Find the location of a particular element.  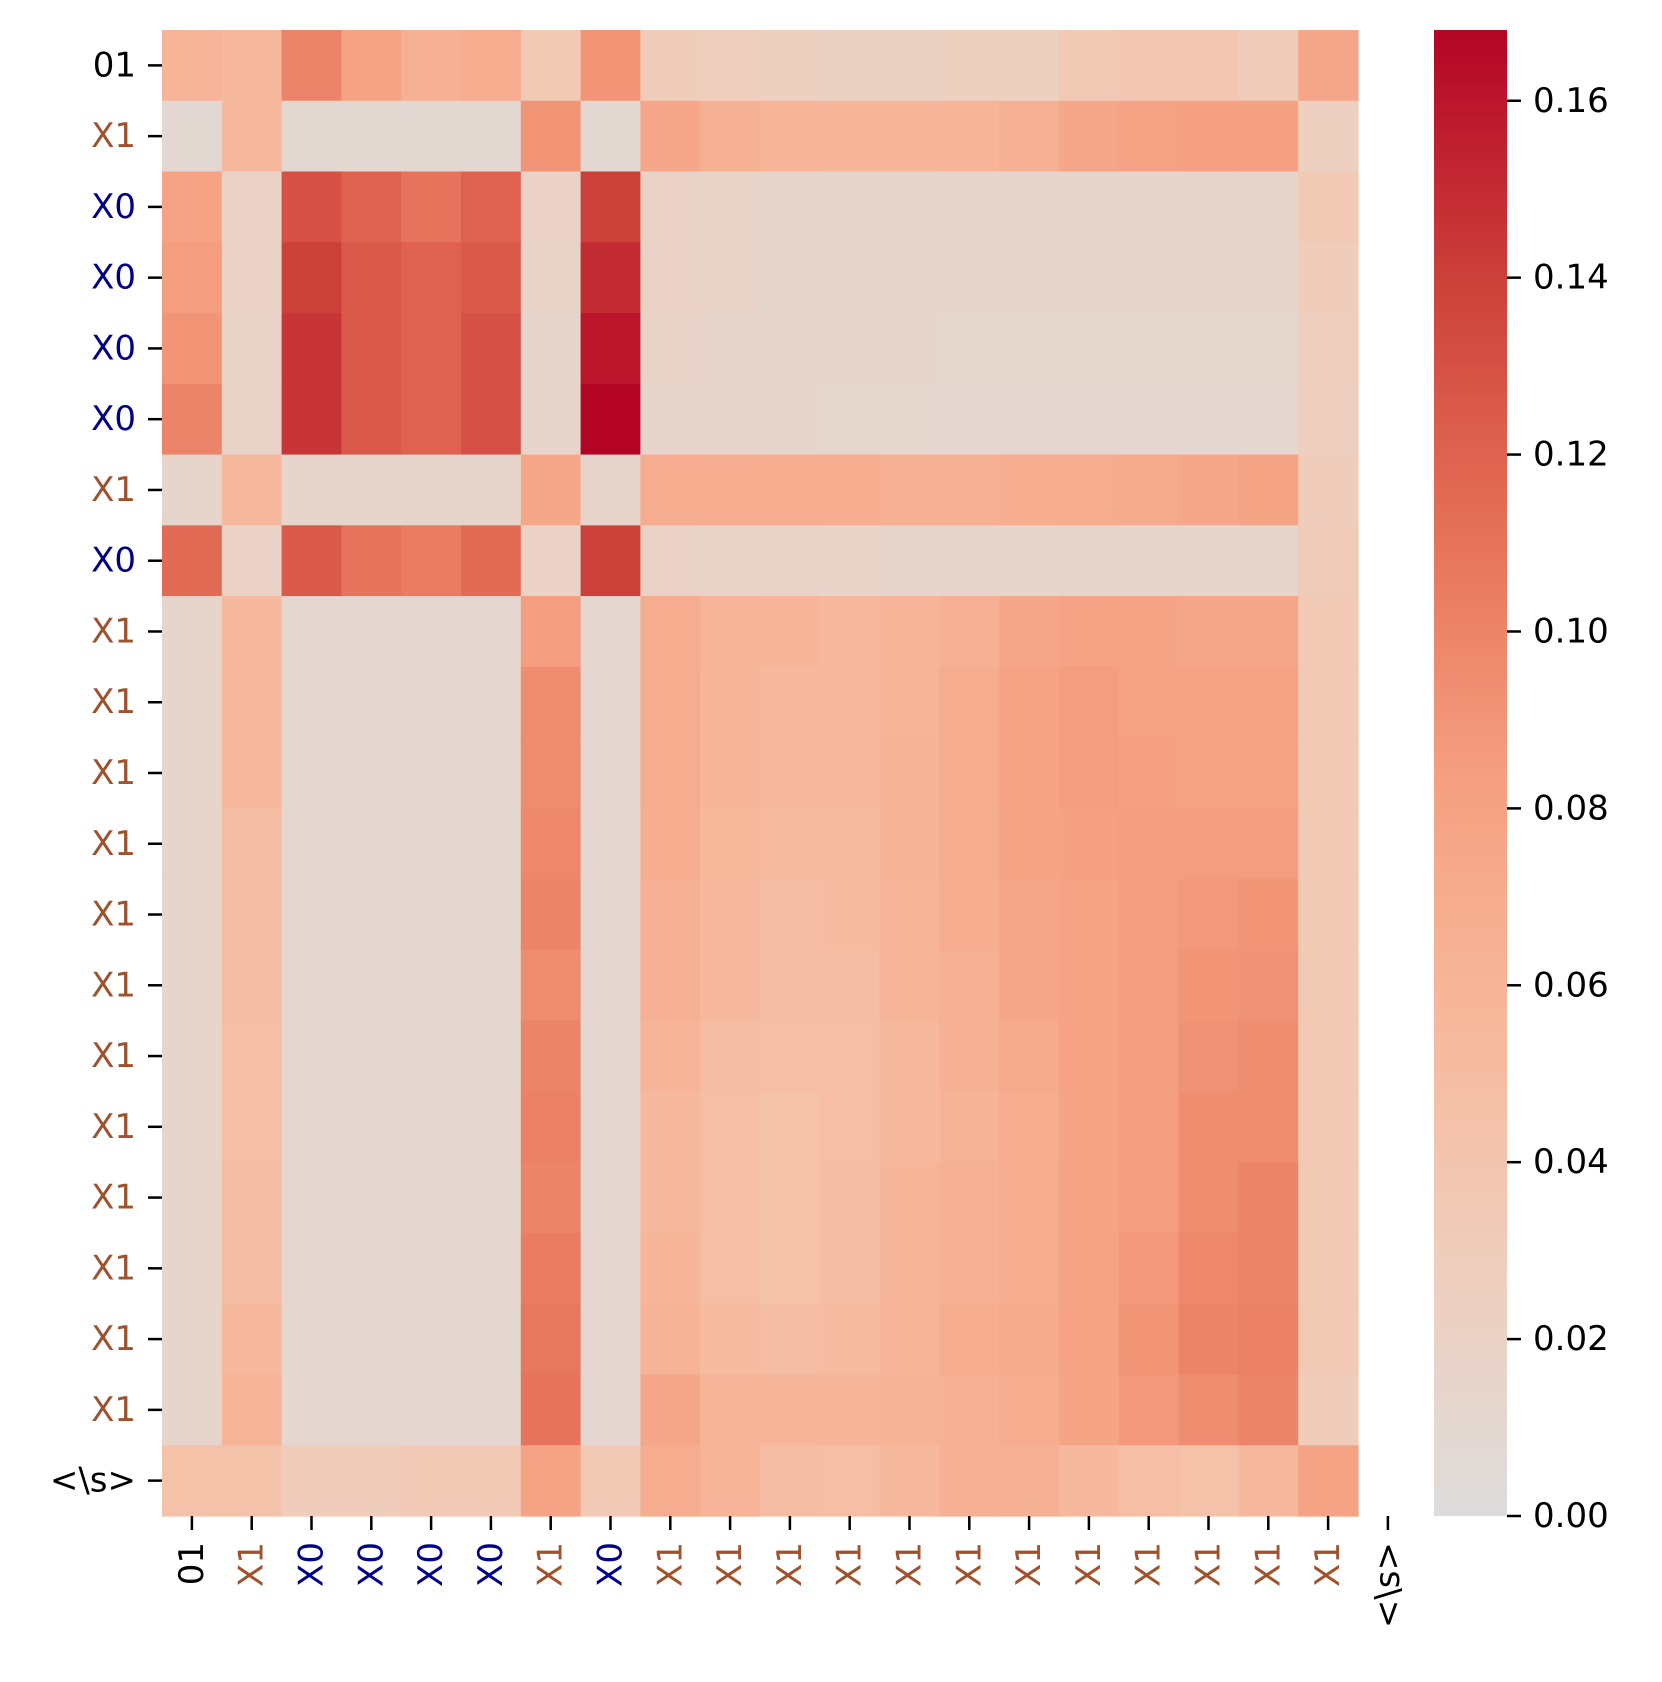

colorbar-tick-label: 0.02 is located at coordinates (1571, 1339).